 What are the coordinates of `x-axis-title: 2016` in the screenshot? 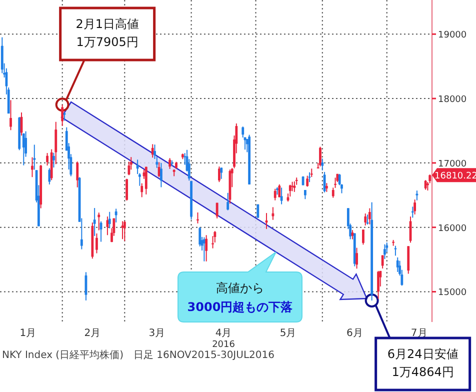 It's located at (224, 345).